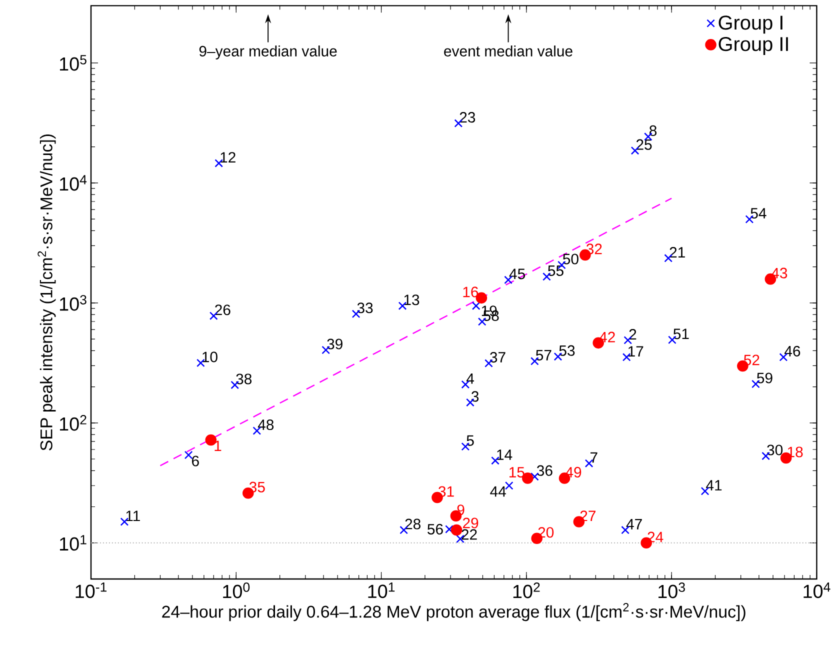  Describe the element at coordinates (714, 485) in the screenshot. I see `annotation: 41` at that location.